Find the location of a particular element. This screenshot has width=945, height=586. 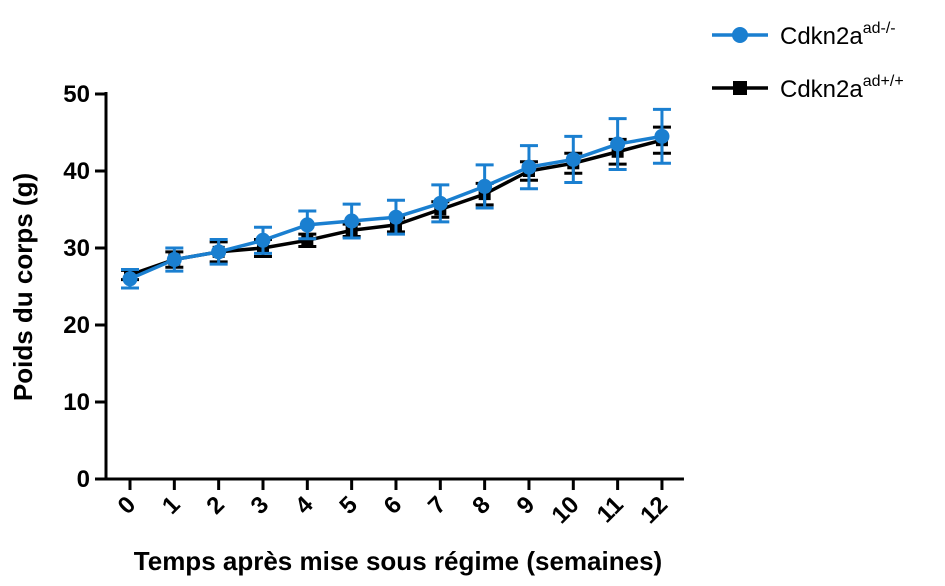

x-tick-label: 11 is located at coordinates (610, 509).